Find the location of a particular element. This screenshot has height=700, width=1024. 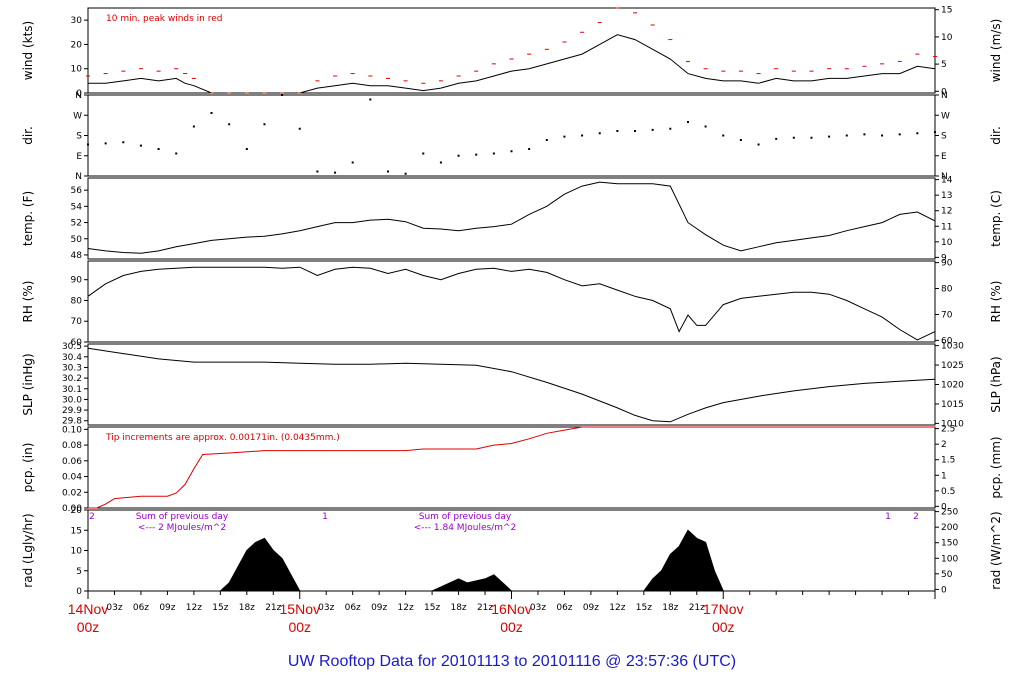

y-tick-label-left: 29.9 is located at coordinates (72, 411).